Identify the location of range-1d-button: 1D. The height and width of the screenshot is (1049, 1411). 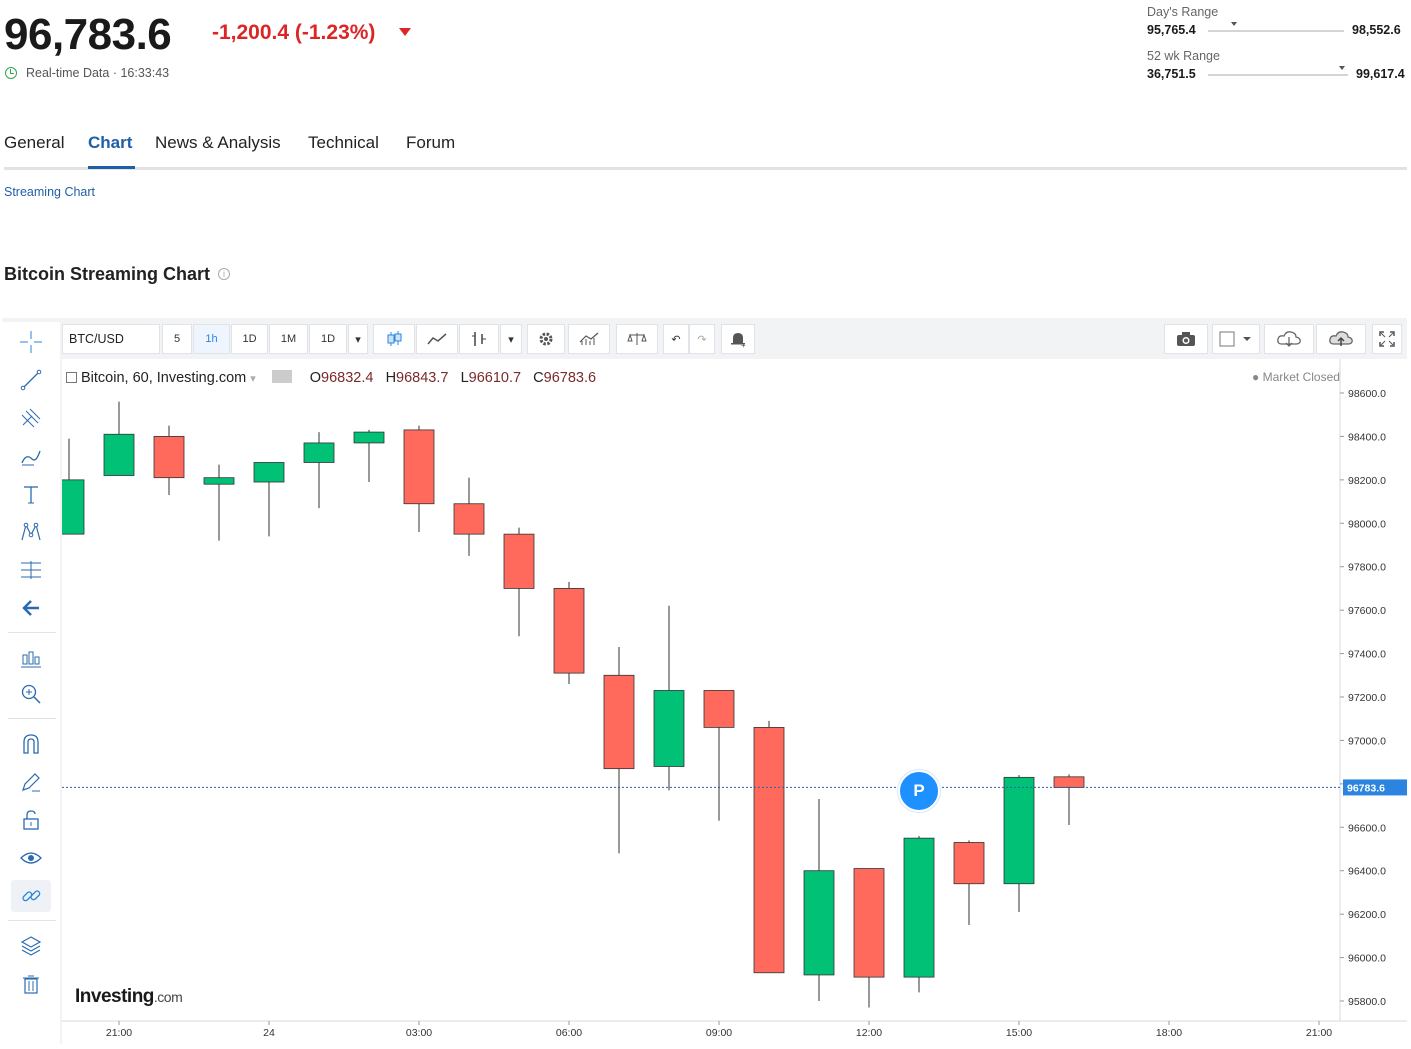
(328, 339).